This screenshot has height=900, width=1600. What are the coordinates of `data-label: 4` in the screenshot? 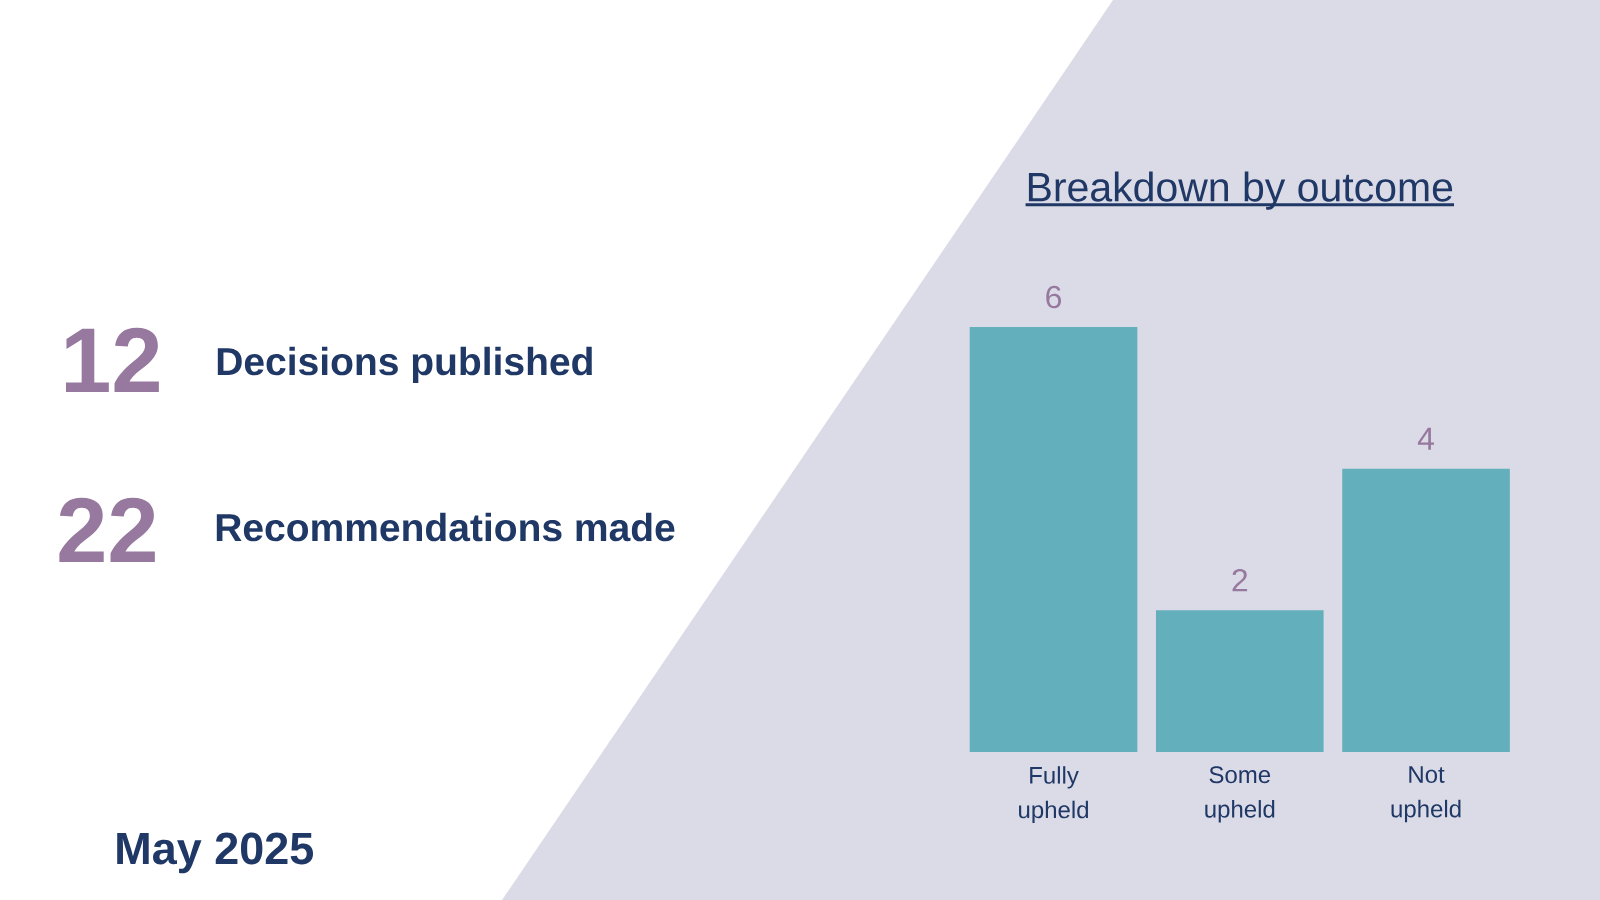 It's located at (1425, 438).